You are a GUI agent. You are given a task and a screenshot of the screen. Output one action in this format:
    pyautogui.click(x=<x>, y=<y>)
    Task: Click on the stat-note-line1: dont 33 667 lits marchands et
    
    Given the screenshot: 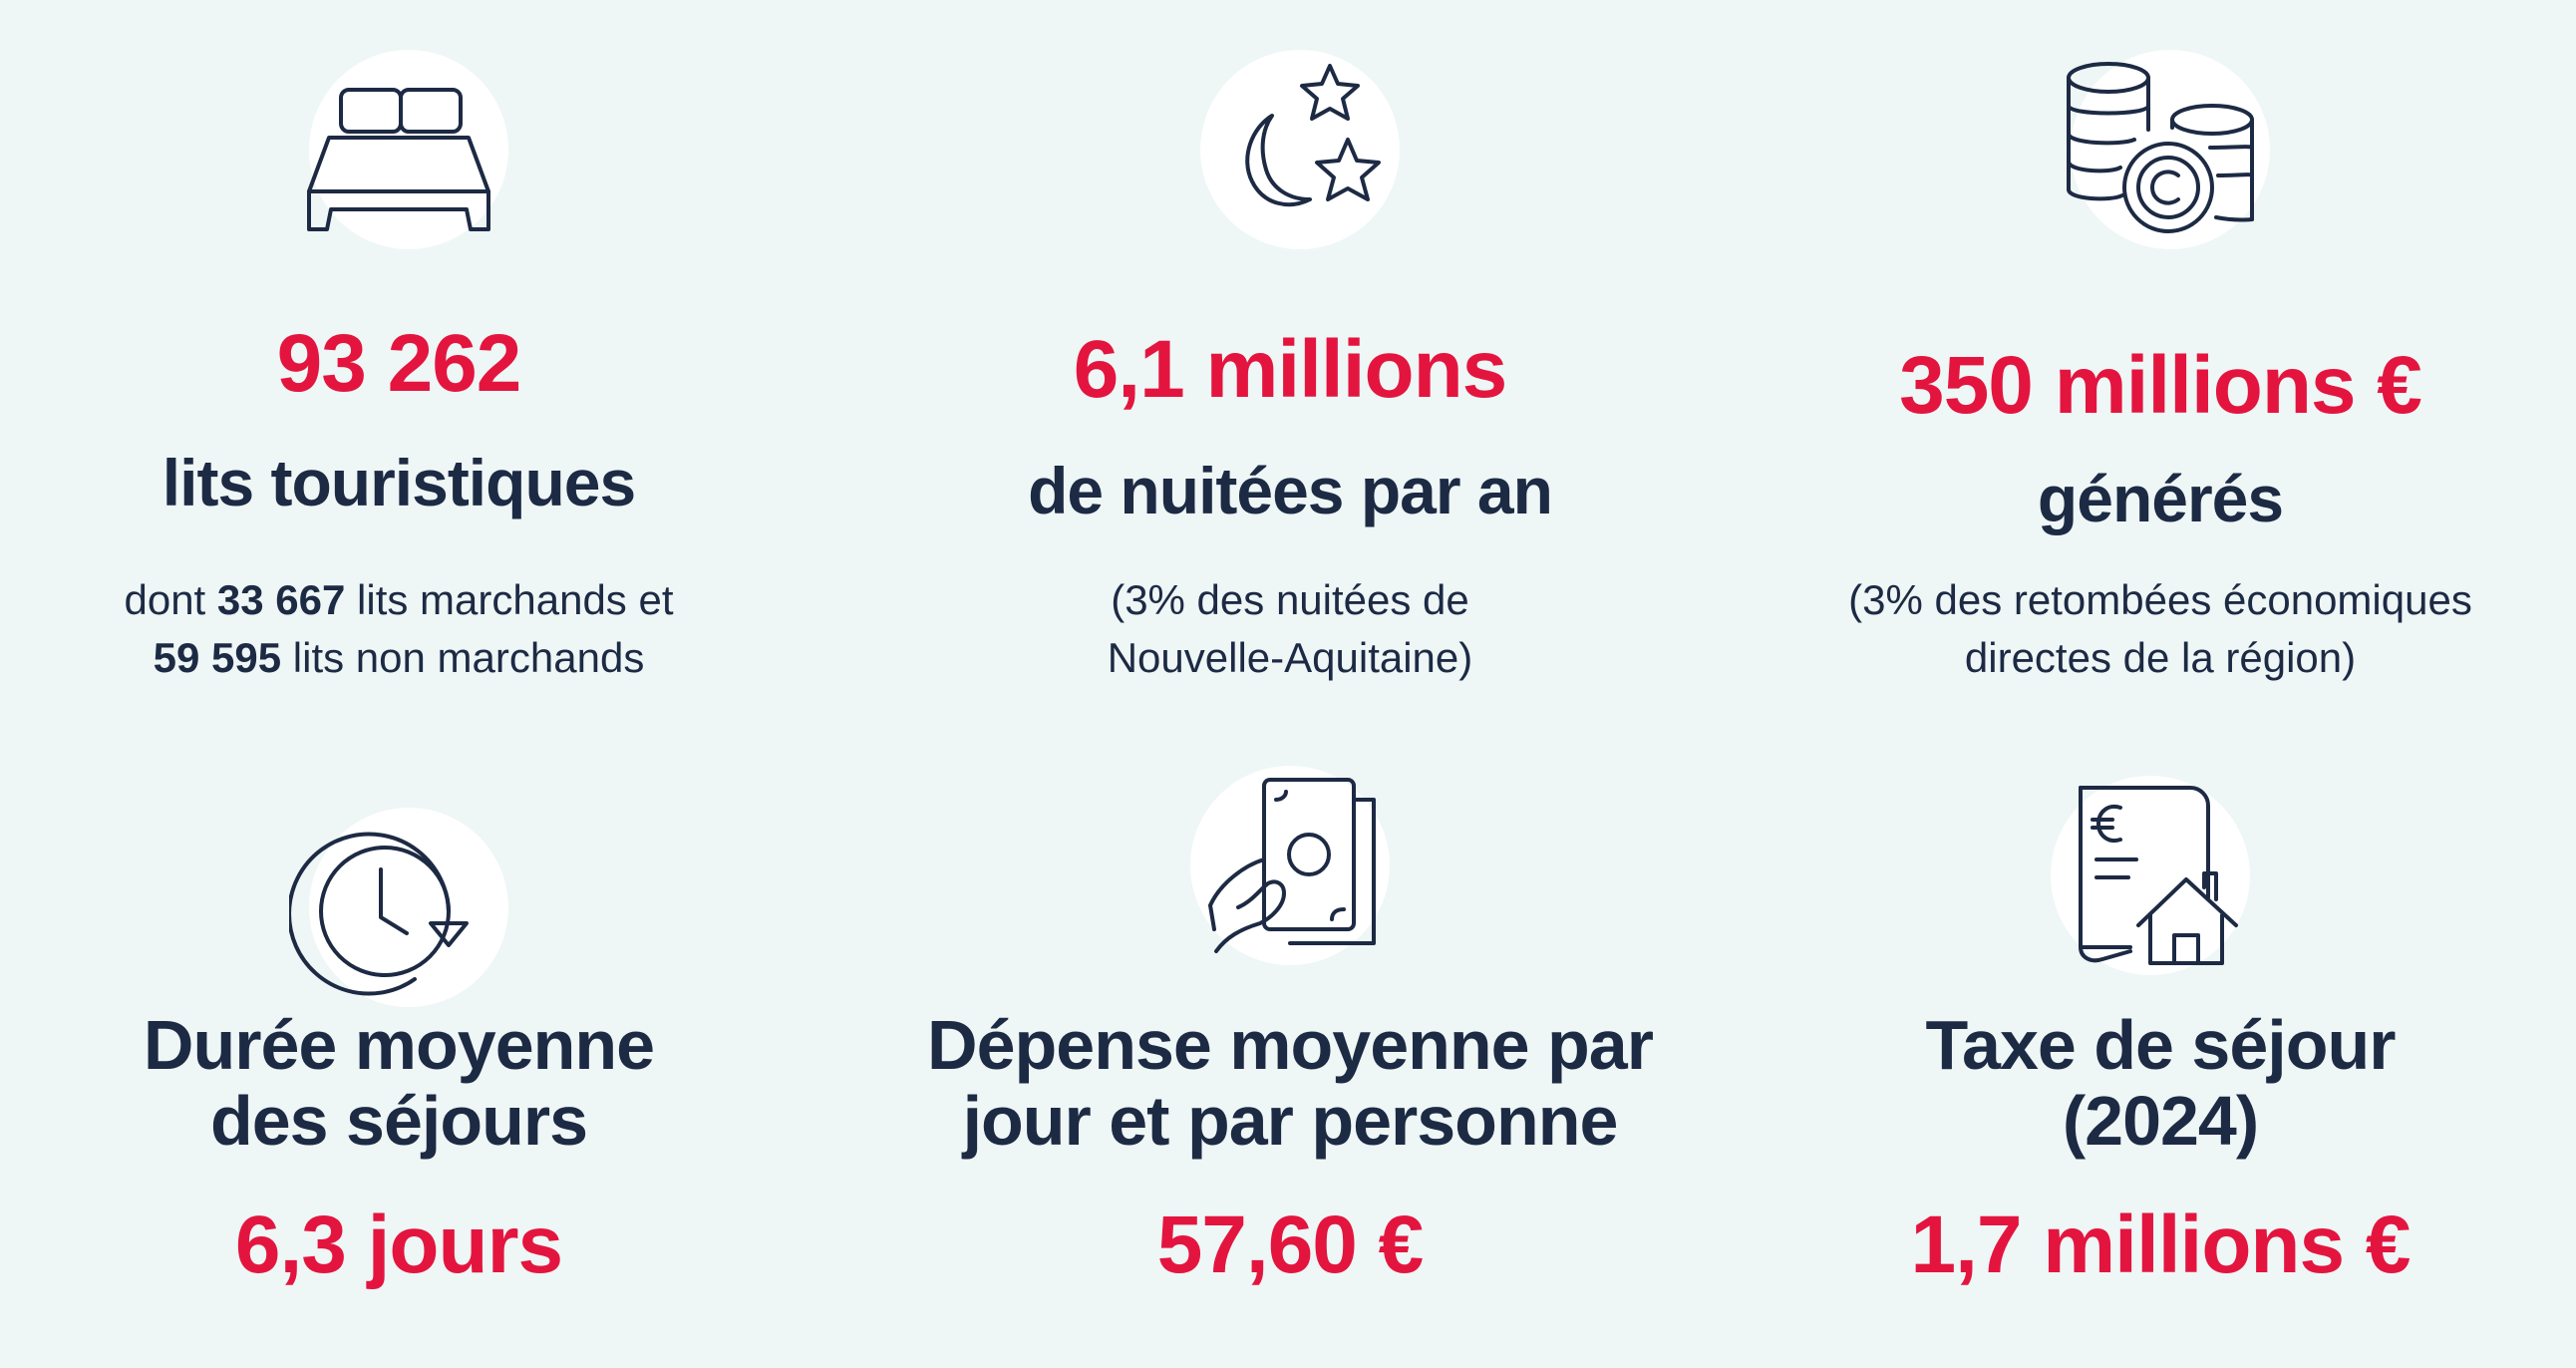 What is the action you would take?
    pyautogui.click(x=403, y=600)
    